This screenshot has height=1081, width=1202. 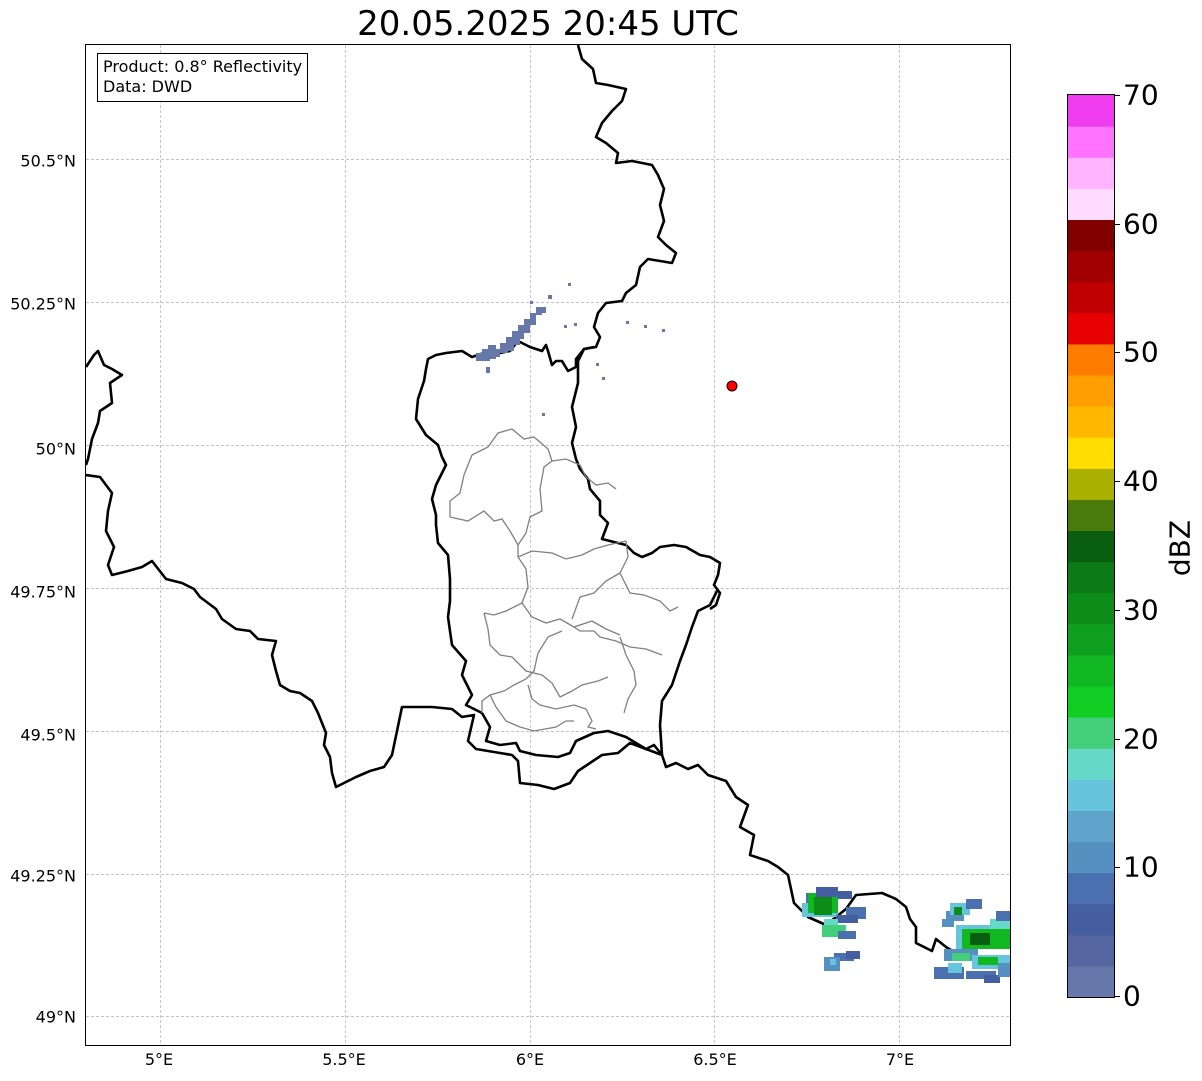 I want to click on data-source-label: Data: DWD, so click(x=148, y=86).